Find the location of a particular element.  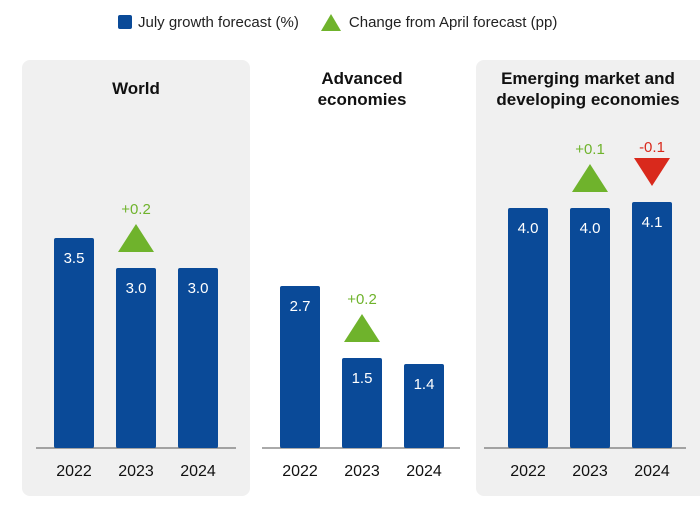

legend-label: July growth forecast (%) is located at coordinates (218, 22).